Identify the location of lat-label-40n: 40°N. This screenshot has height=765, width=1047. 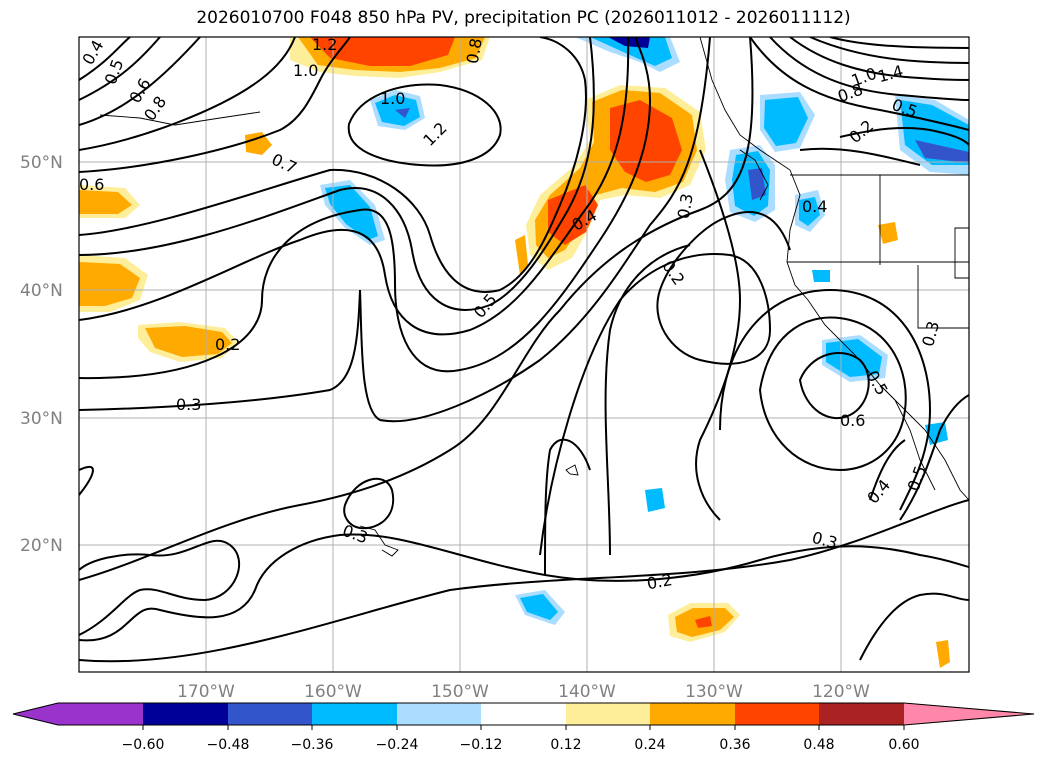
(41, 291).